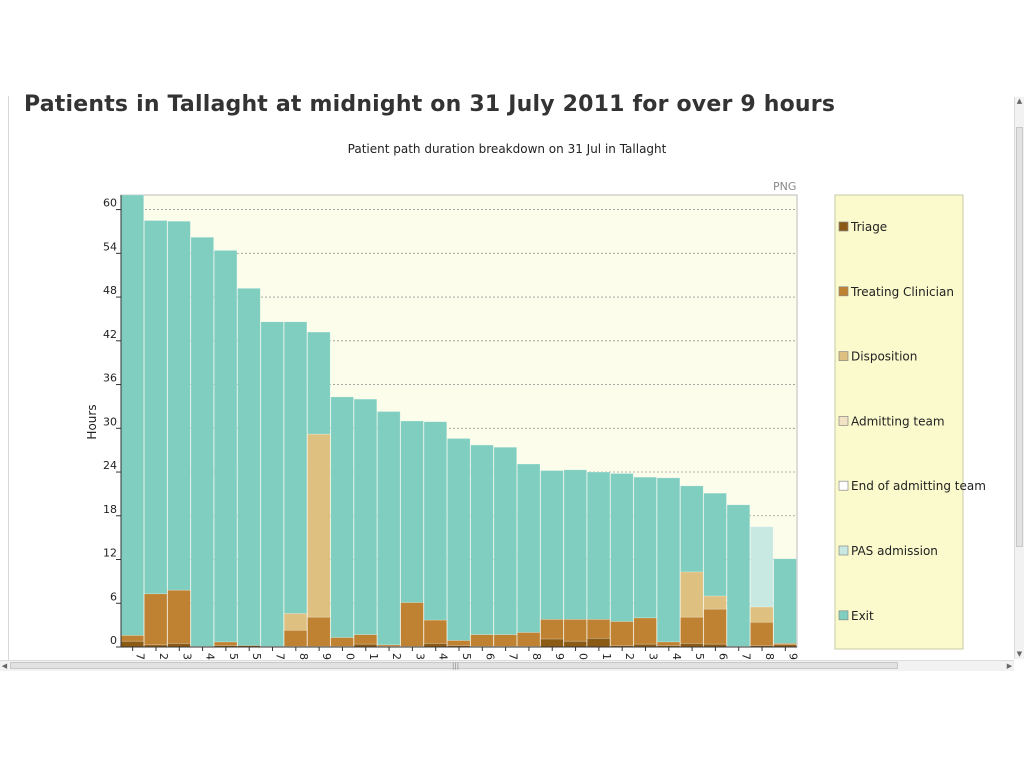  Describe the element at coordinates (489, 656) in the screenshot. I see `x-tick-label: 6` at that location.